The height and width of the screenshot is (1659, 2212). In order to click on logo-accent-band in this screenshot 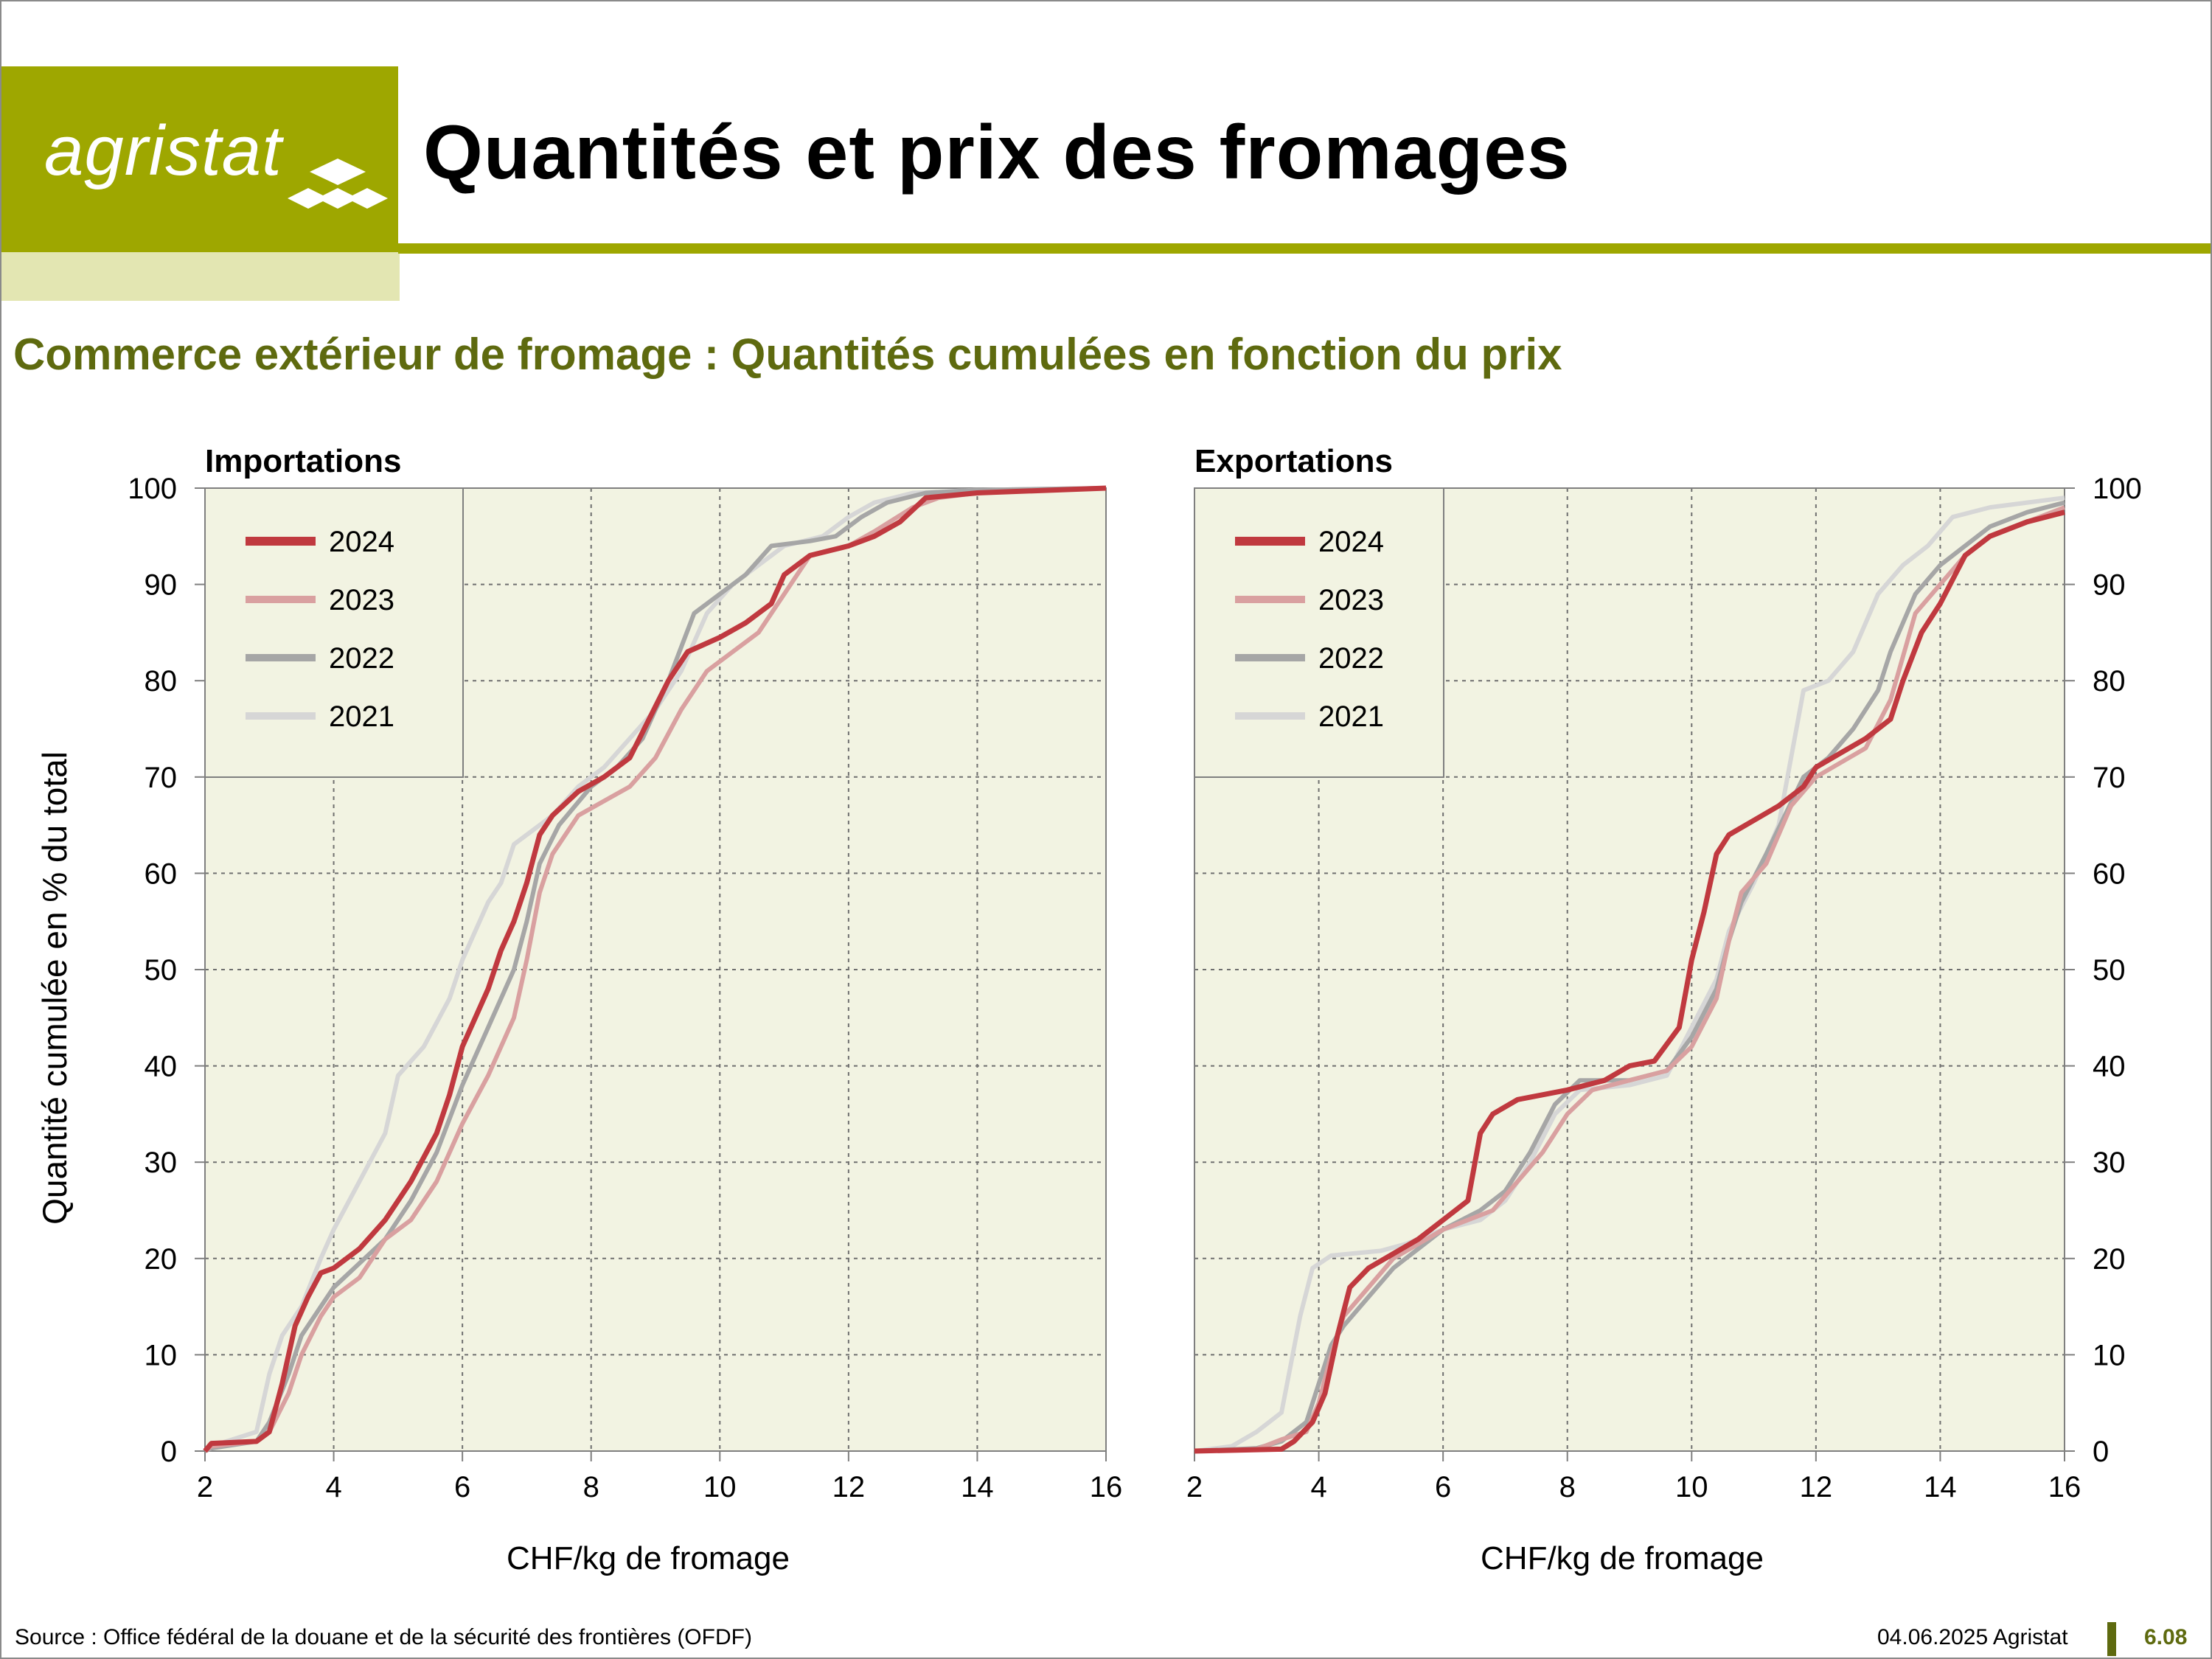, I will do `click(200, 276)`.